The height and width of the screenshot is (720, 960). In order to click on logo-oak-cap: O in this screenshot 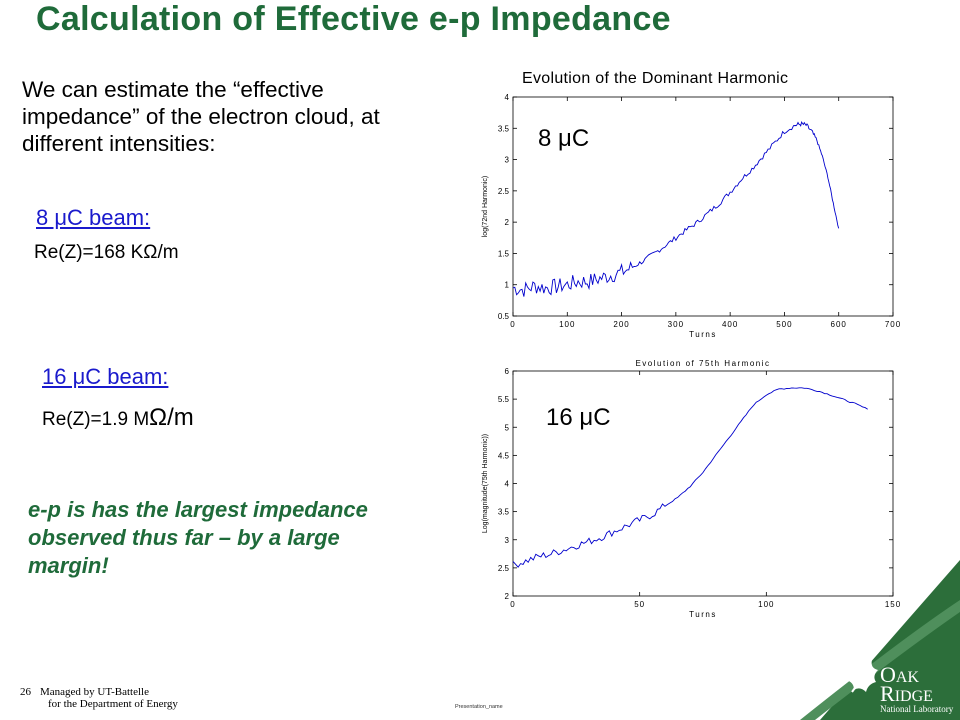, I will do `click(888, 674)`.